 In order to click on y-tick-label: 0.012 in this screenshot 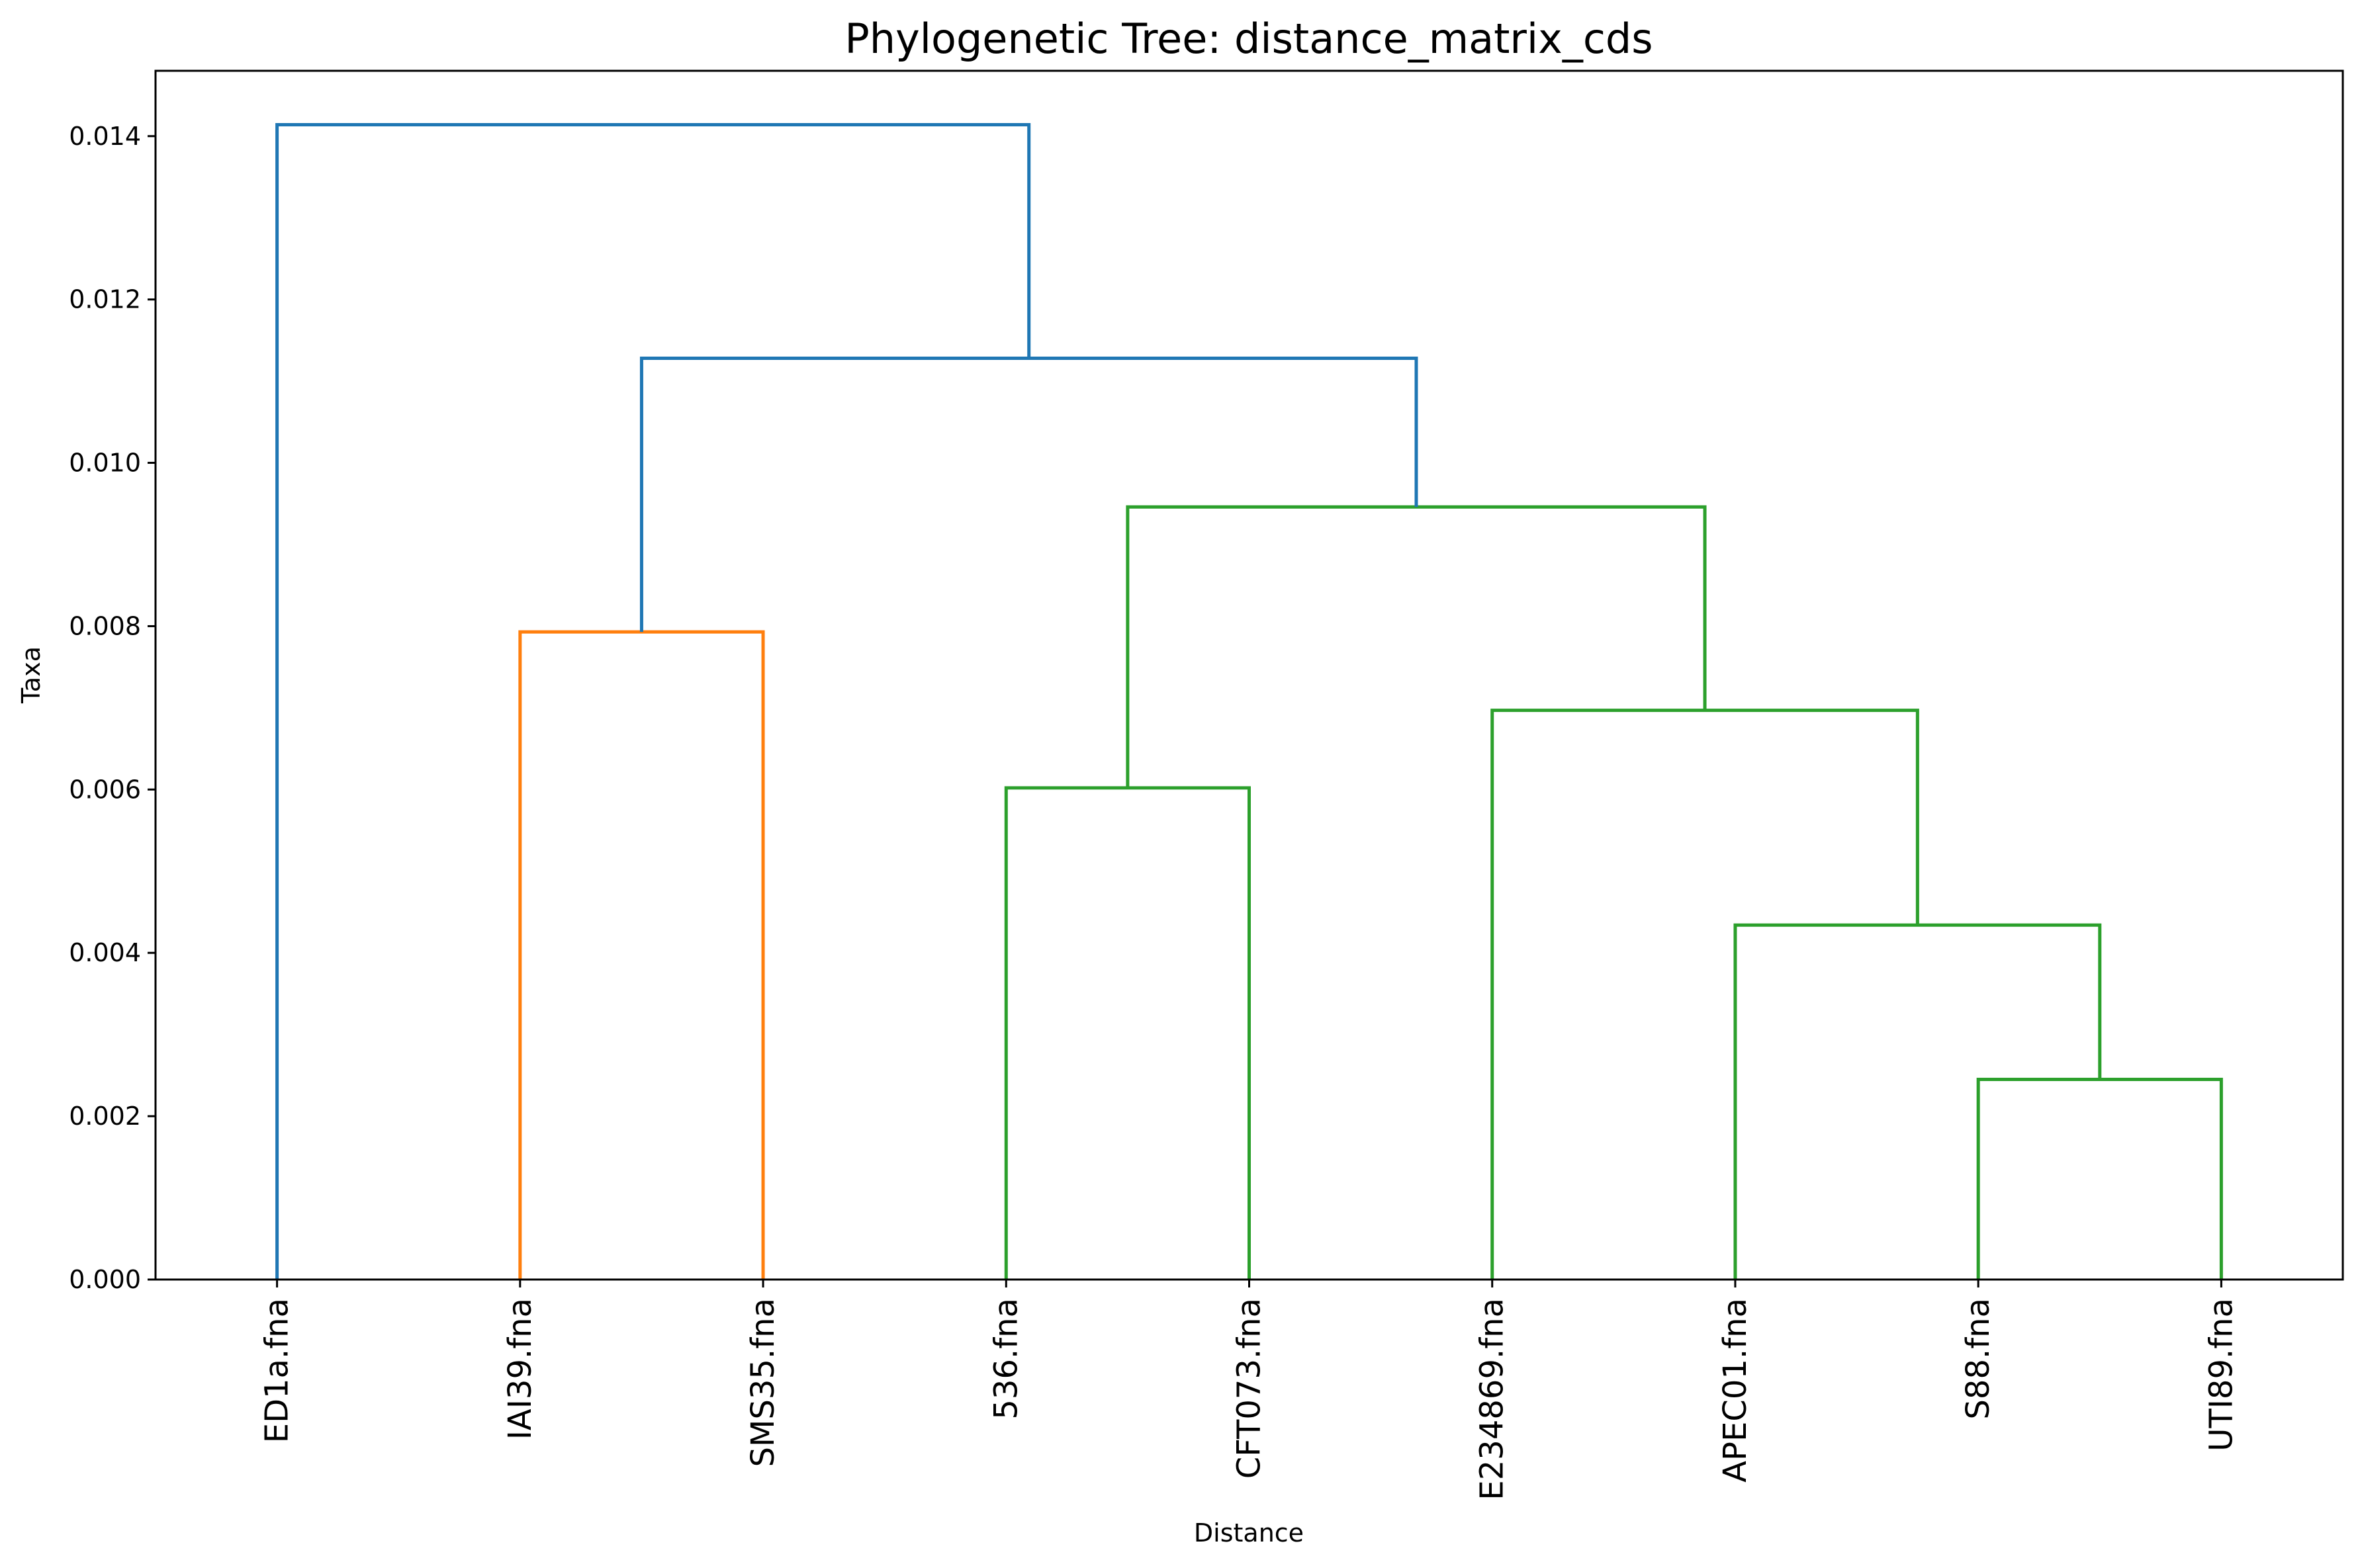, I will do `click(105, 299)`.